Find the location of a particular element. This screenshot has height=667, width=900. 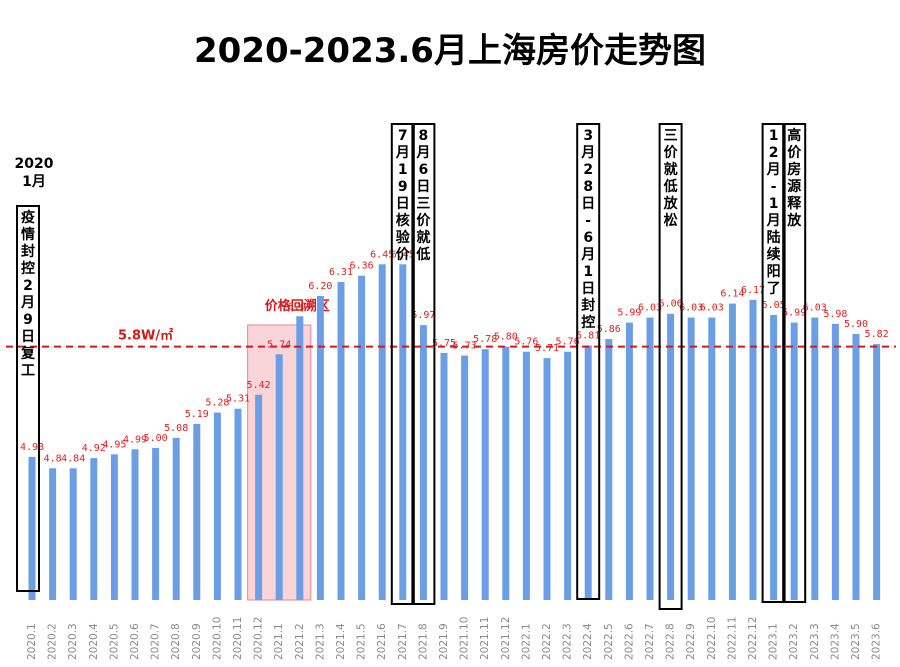

bar-2021.10 is located at coordinates (465, 477).